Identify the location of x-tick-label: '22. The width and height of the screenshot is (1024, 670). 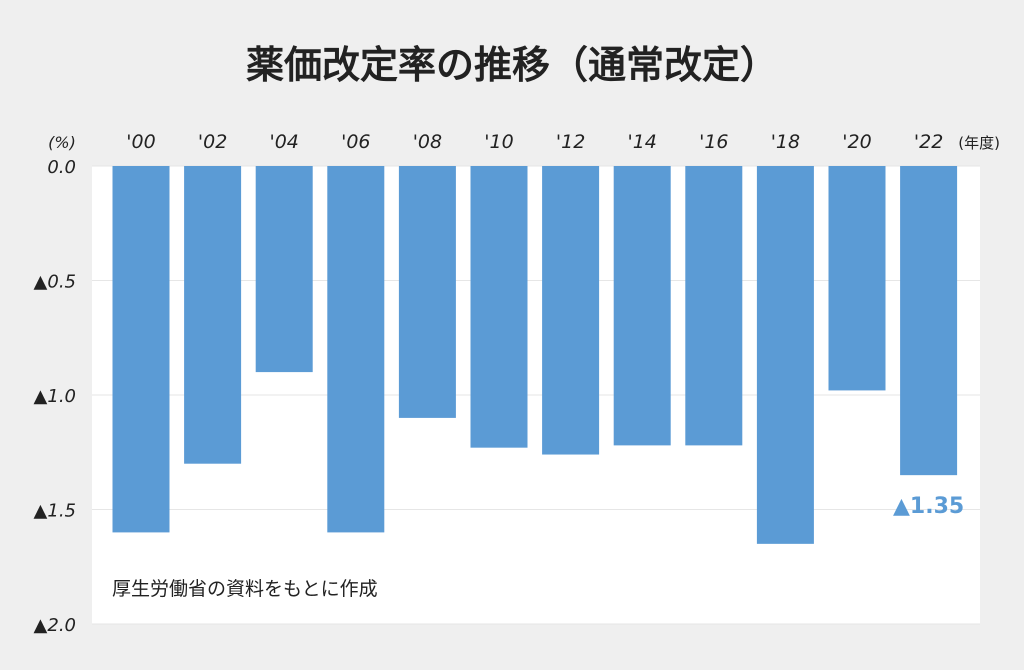
(928, 142).